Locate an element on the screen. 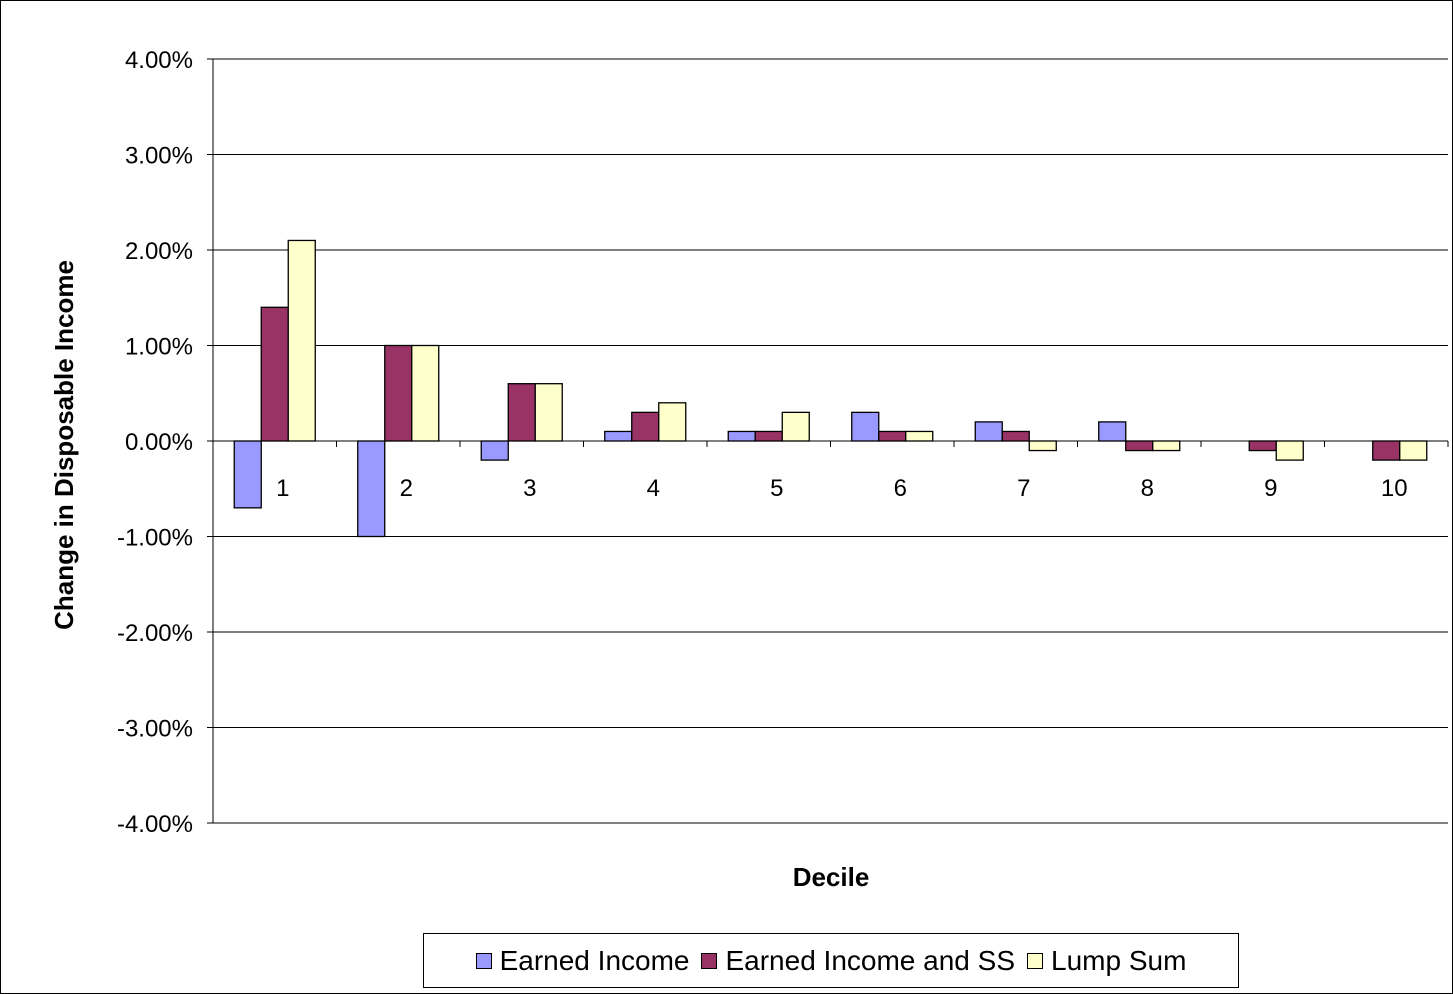 Image resolution: width=1453 pixels, height=994 pixels. x-tick-label: 3 is located at coordinates (529, 488).